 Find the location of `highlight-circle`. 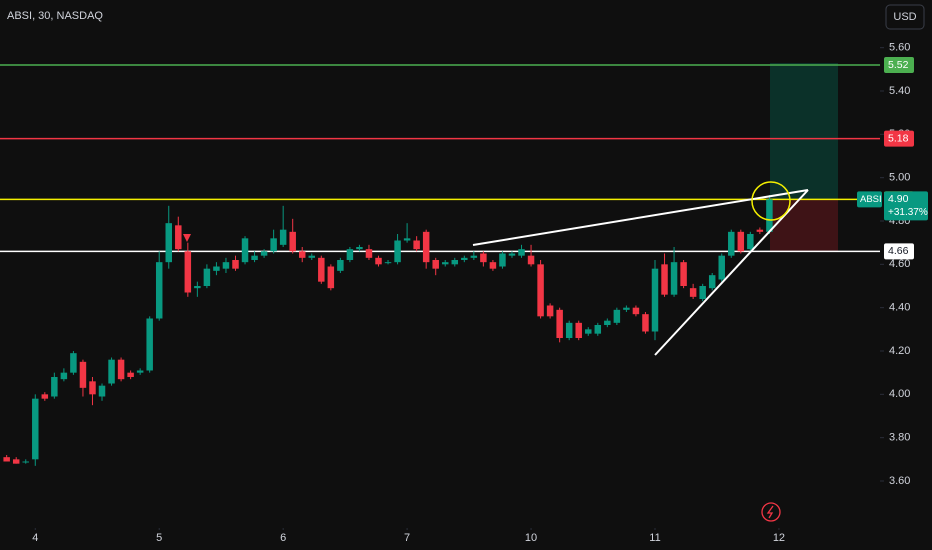

highlight-circle is located at coordinates (771, 201).